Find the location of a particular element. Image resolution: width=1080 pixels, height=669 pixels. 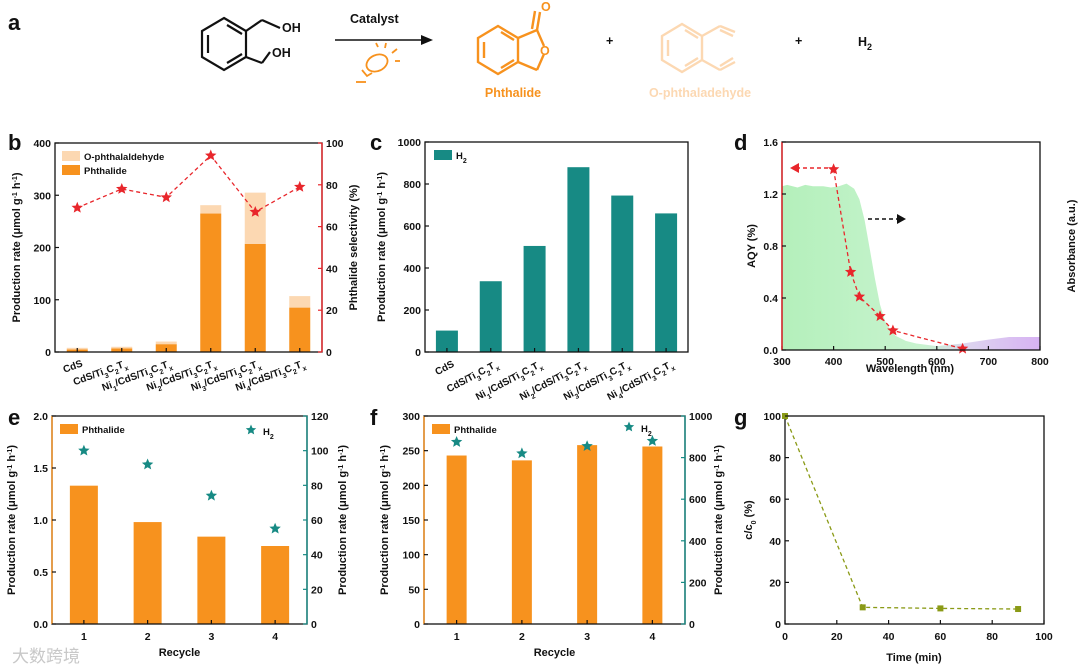

aqy-axis-arrowhead is located at coordinates (794, 168).